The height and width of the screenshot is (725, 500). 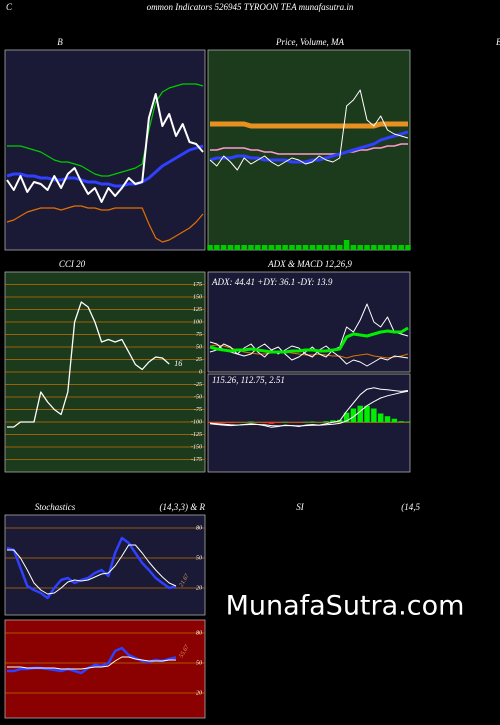 What do you see at coordinates (197, 285) in the screenshot?
I see `y-tick-label: 175` at bounding box center [197, 285].